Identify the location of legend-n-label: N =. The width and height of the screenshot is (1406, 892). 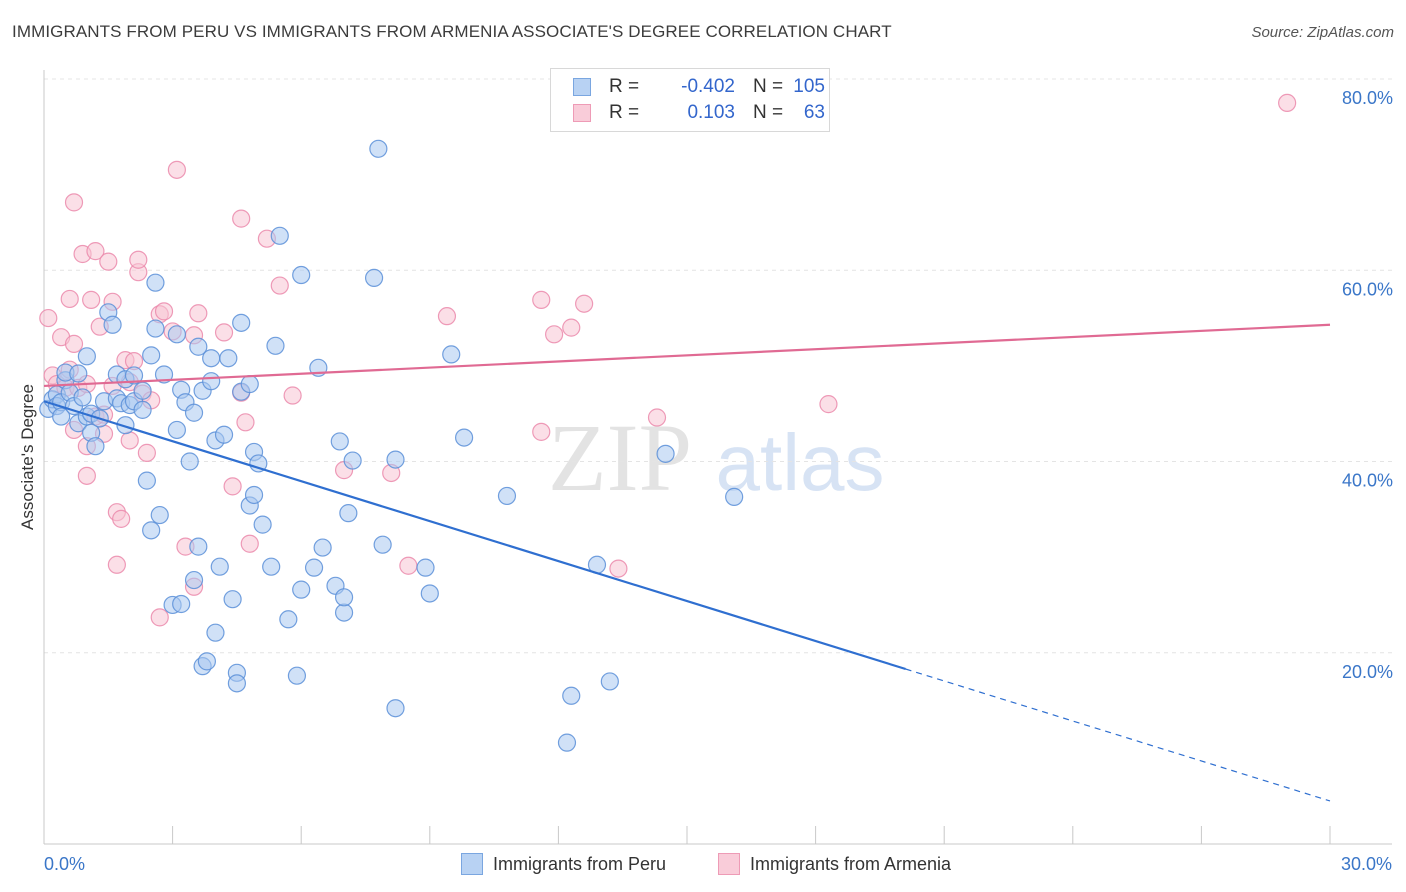
(768, 86).